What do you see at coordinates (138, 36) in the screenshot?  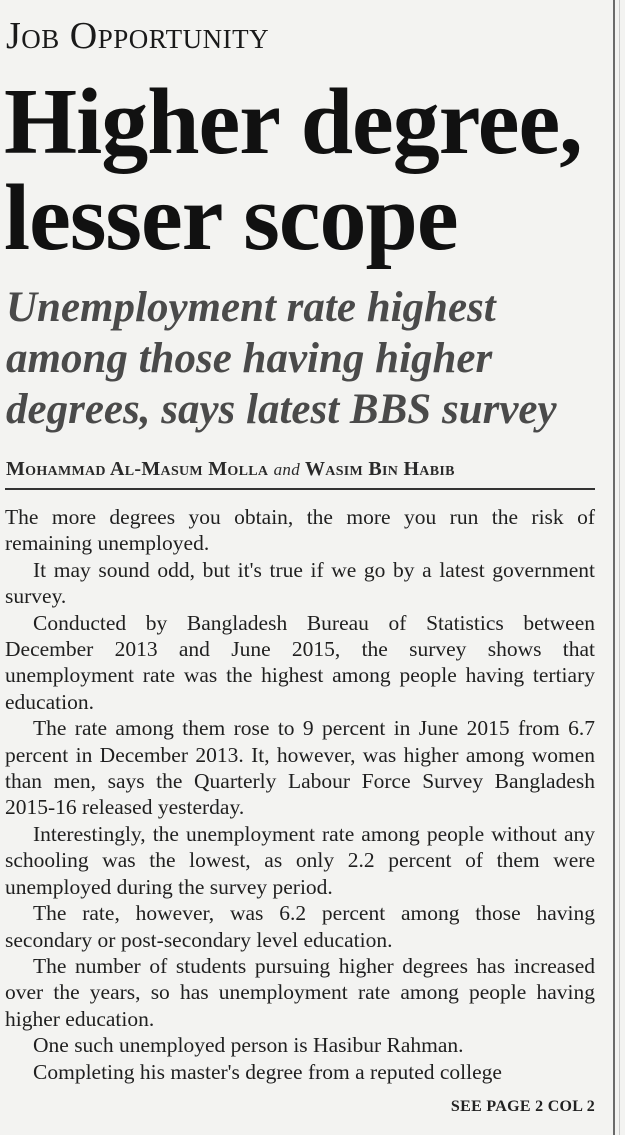 I see `section-kicker: Job Opportunity` at bounding box center [138, 36].